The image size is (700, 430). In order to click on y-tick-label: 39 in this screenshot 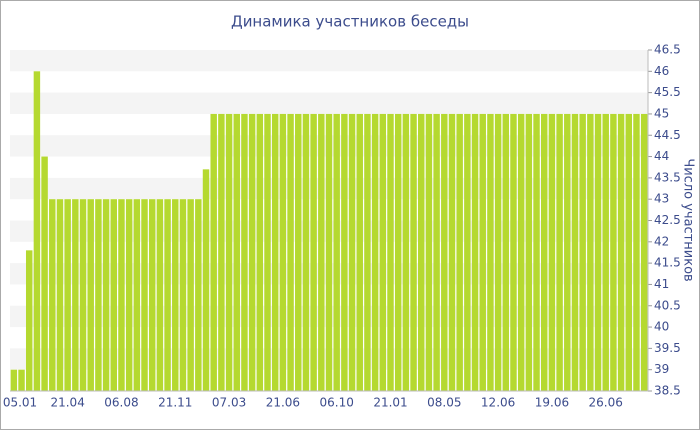, I will do `click(661, 369)`.